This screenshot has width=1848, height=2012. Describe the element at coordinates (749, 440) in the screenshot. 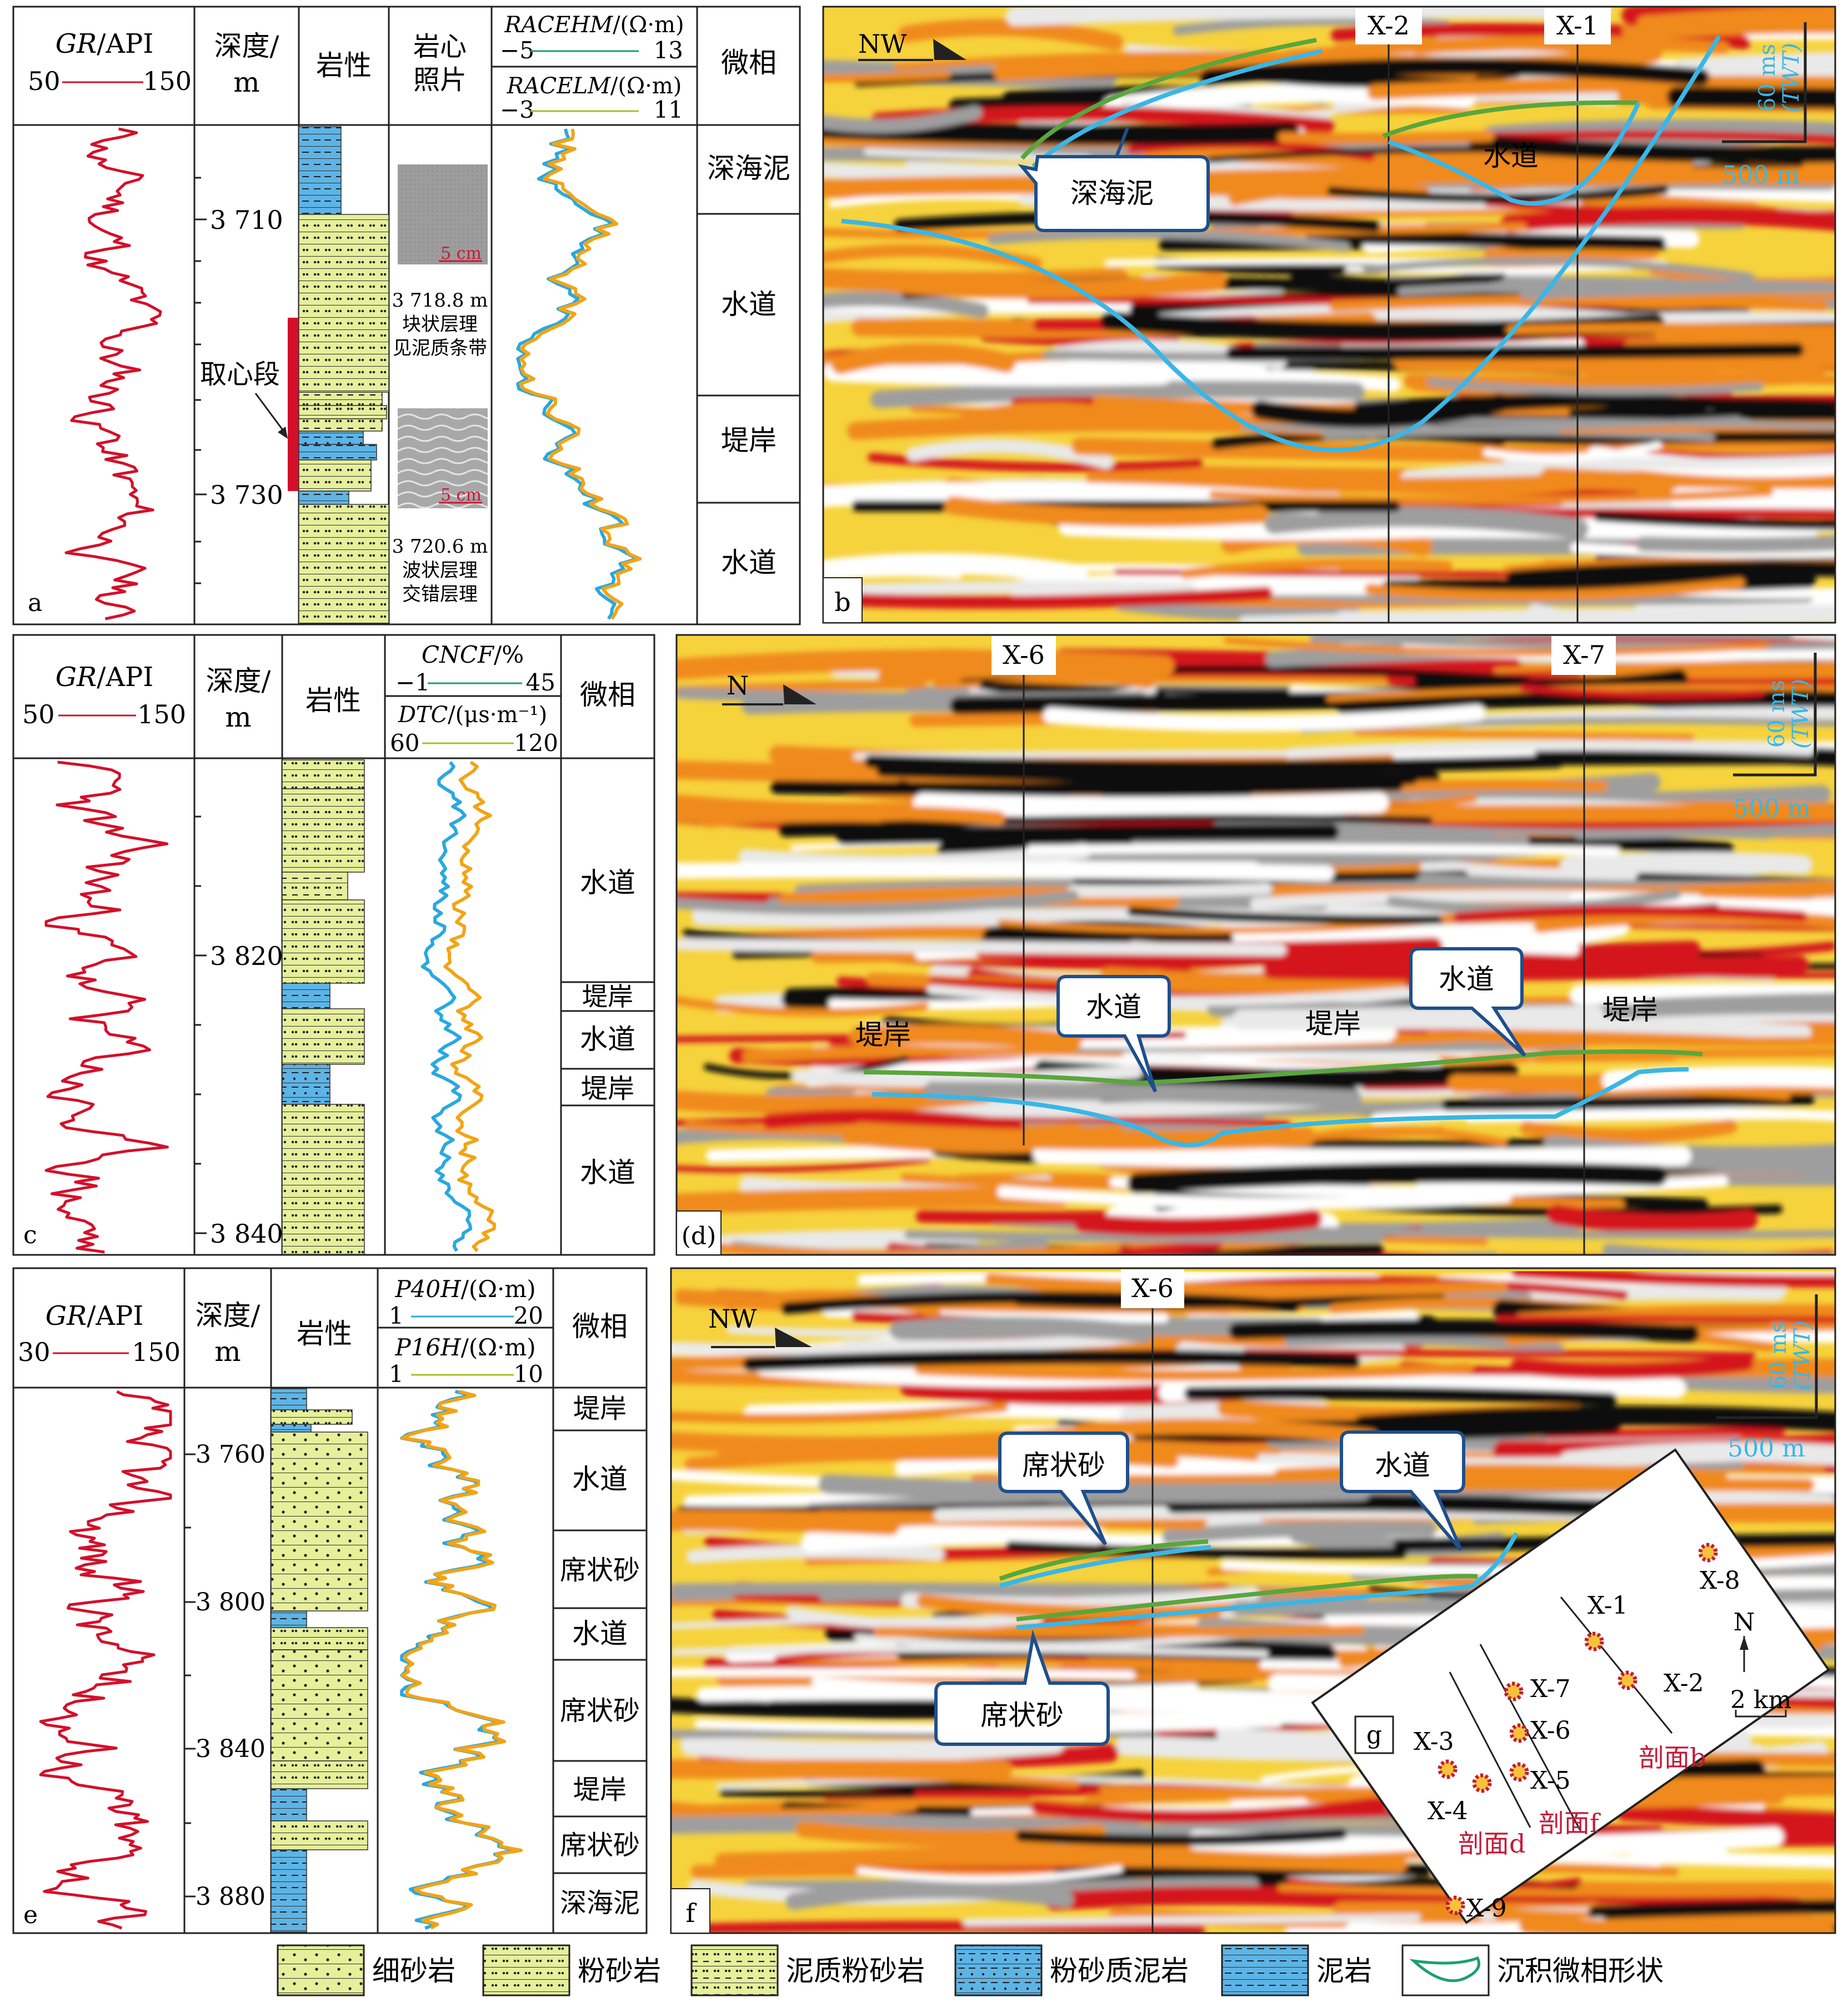

I see `facies-a-3: 堤岸` at that location.